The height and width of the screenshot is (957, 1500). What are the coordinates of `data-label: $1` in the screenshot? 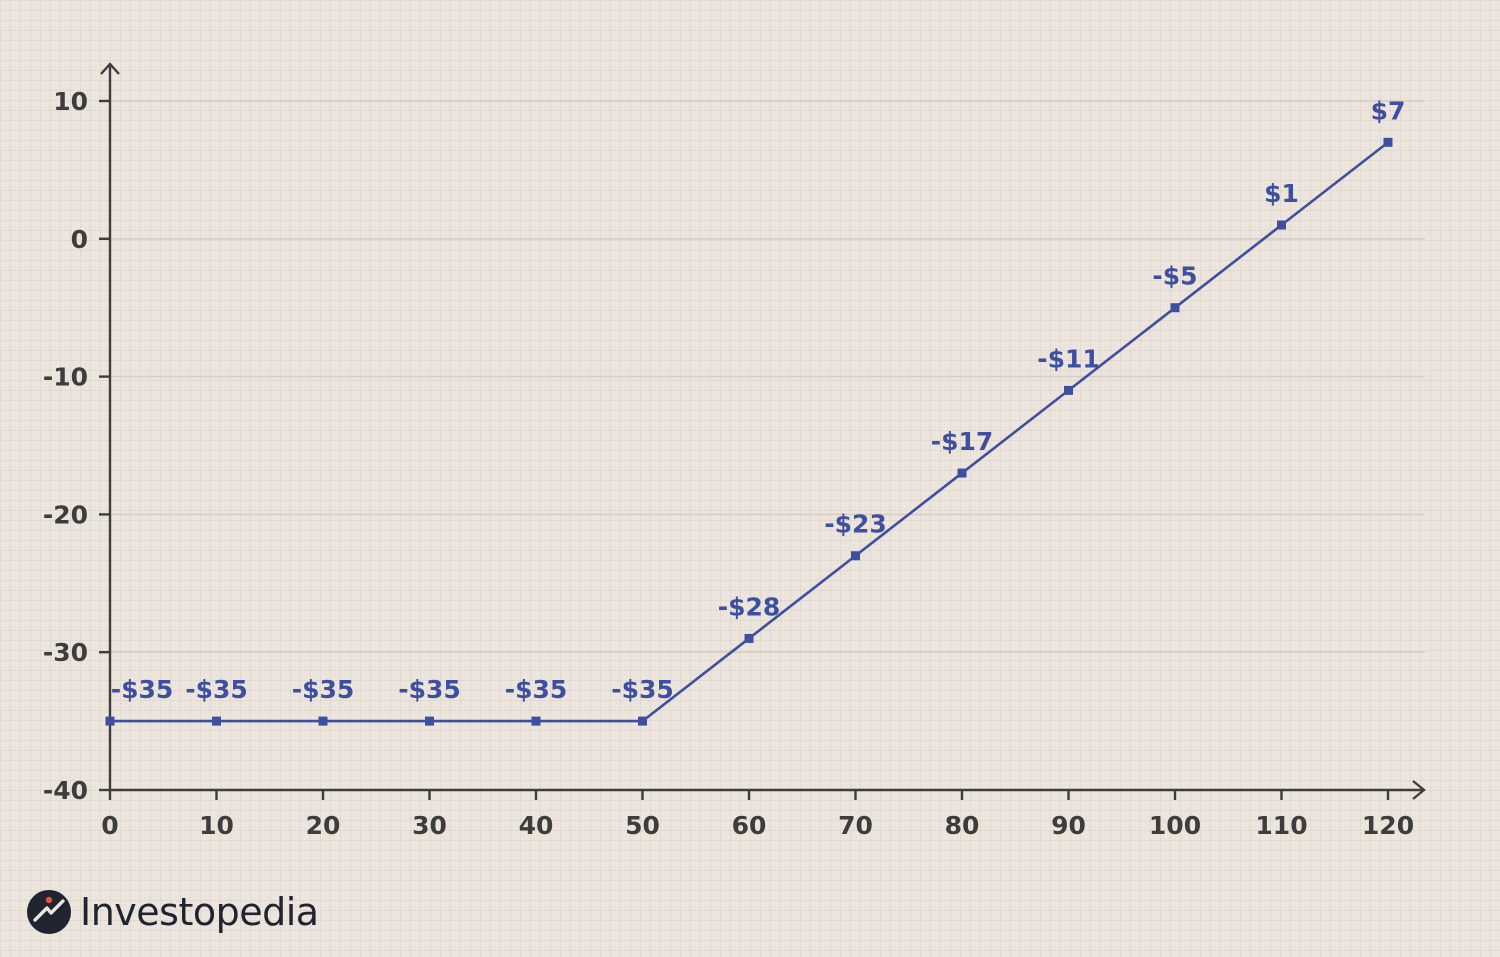 It's located at (1281, 193).